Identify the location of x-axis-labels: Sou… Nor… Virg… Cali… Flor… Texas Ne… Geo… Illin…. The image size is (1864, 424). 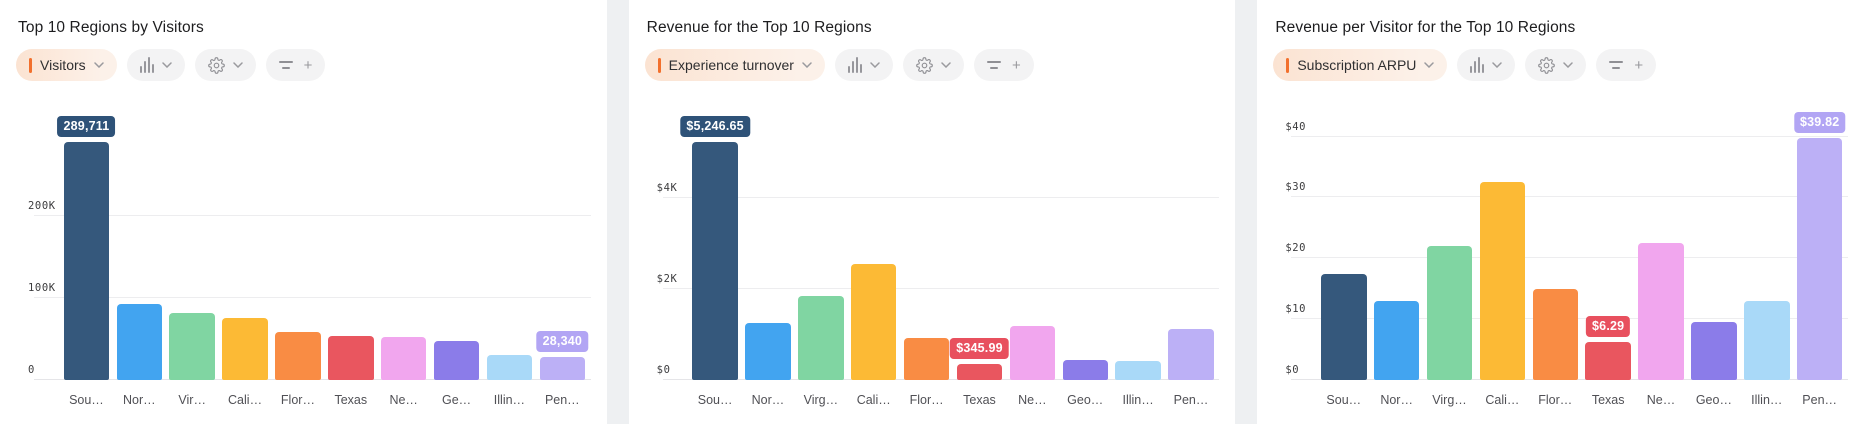
(953, 393).